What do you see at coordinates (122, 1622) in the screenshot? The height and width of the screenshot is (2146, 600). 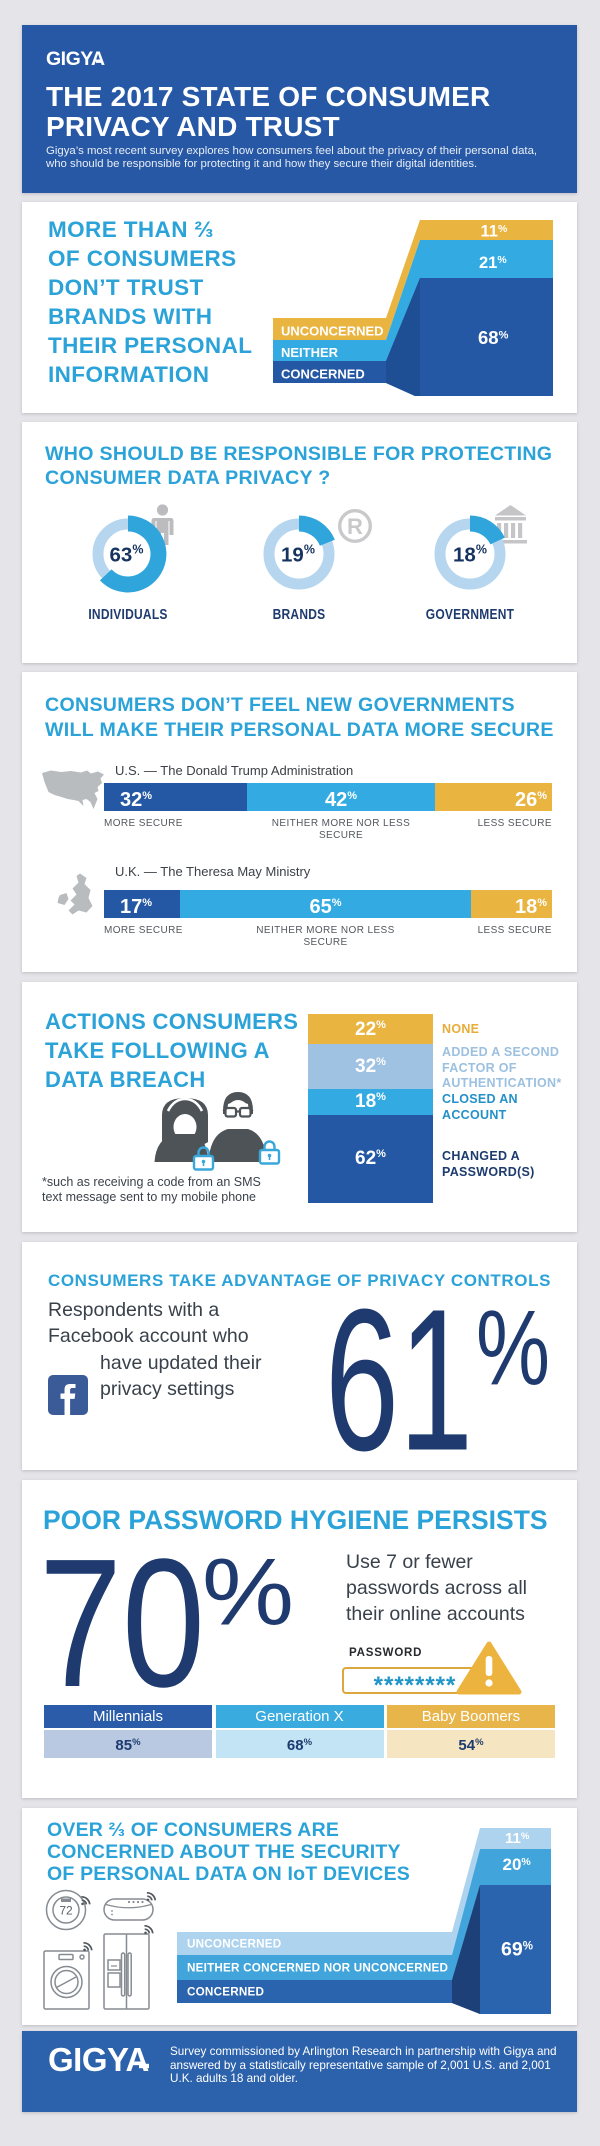 I see `svg-text: 70` at bounding box center [122, 1622].